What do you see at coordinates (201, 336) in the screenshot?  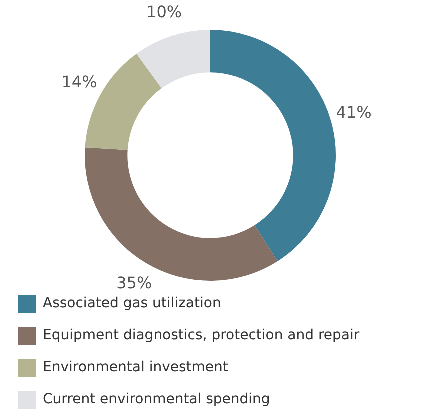 I see `legend-label: Equipment diagnostics, protection and repair` at bounding box center [201, 336].